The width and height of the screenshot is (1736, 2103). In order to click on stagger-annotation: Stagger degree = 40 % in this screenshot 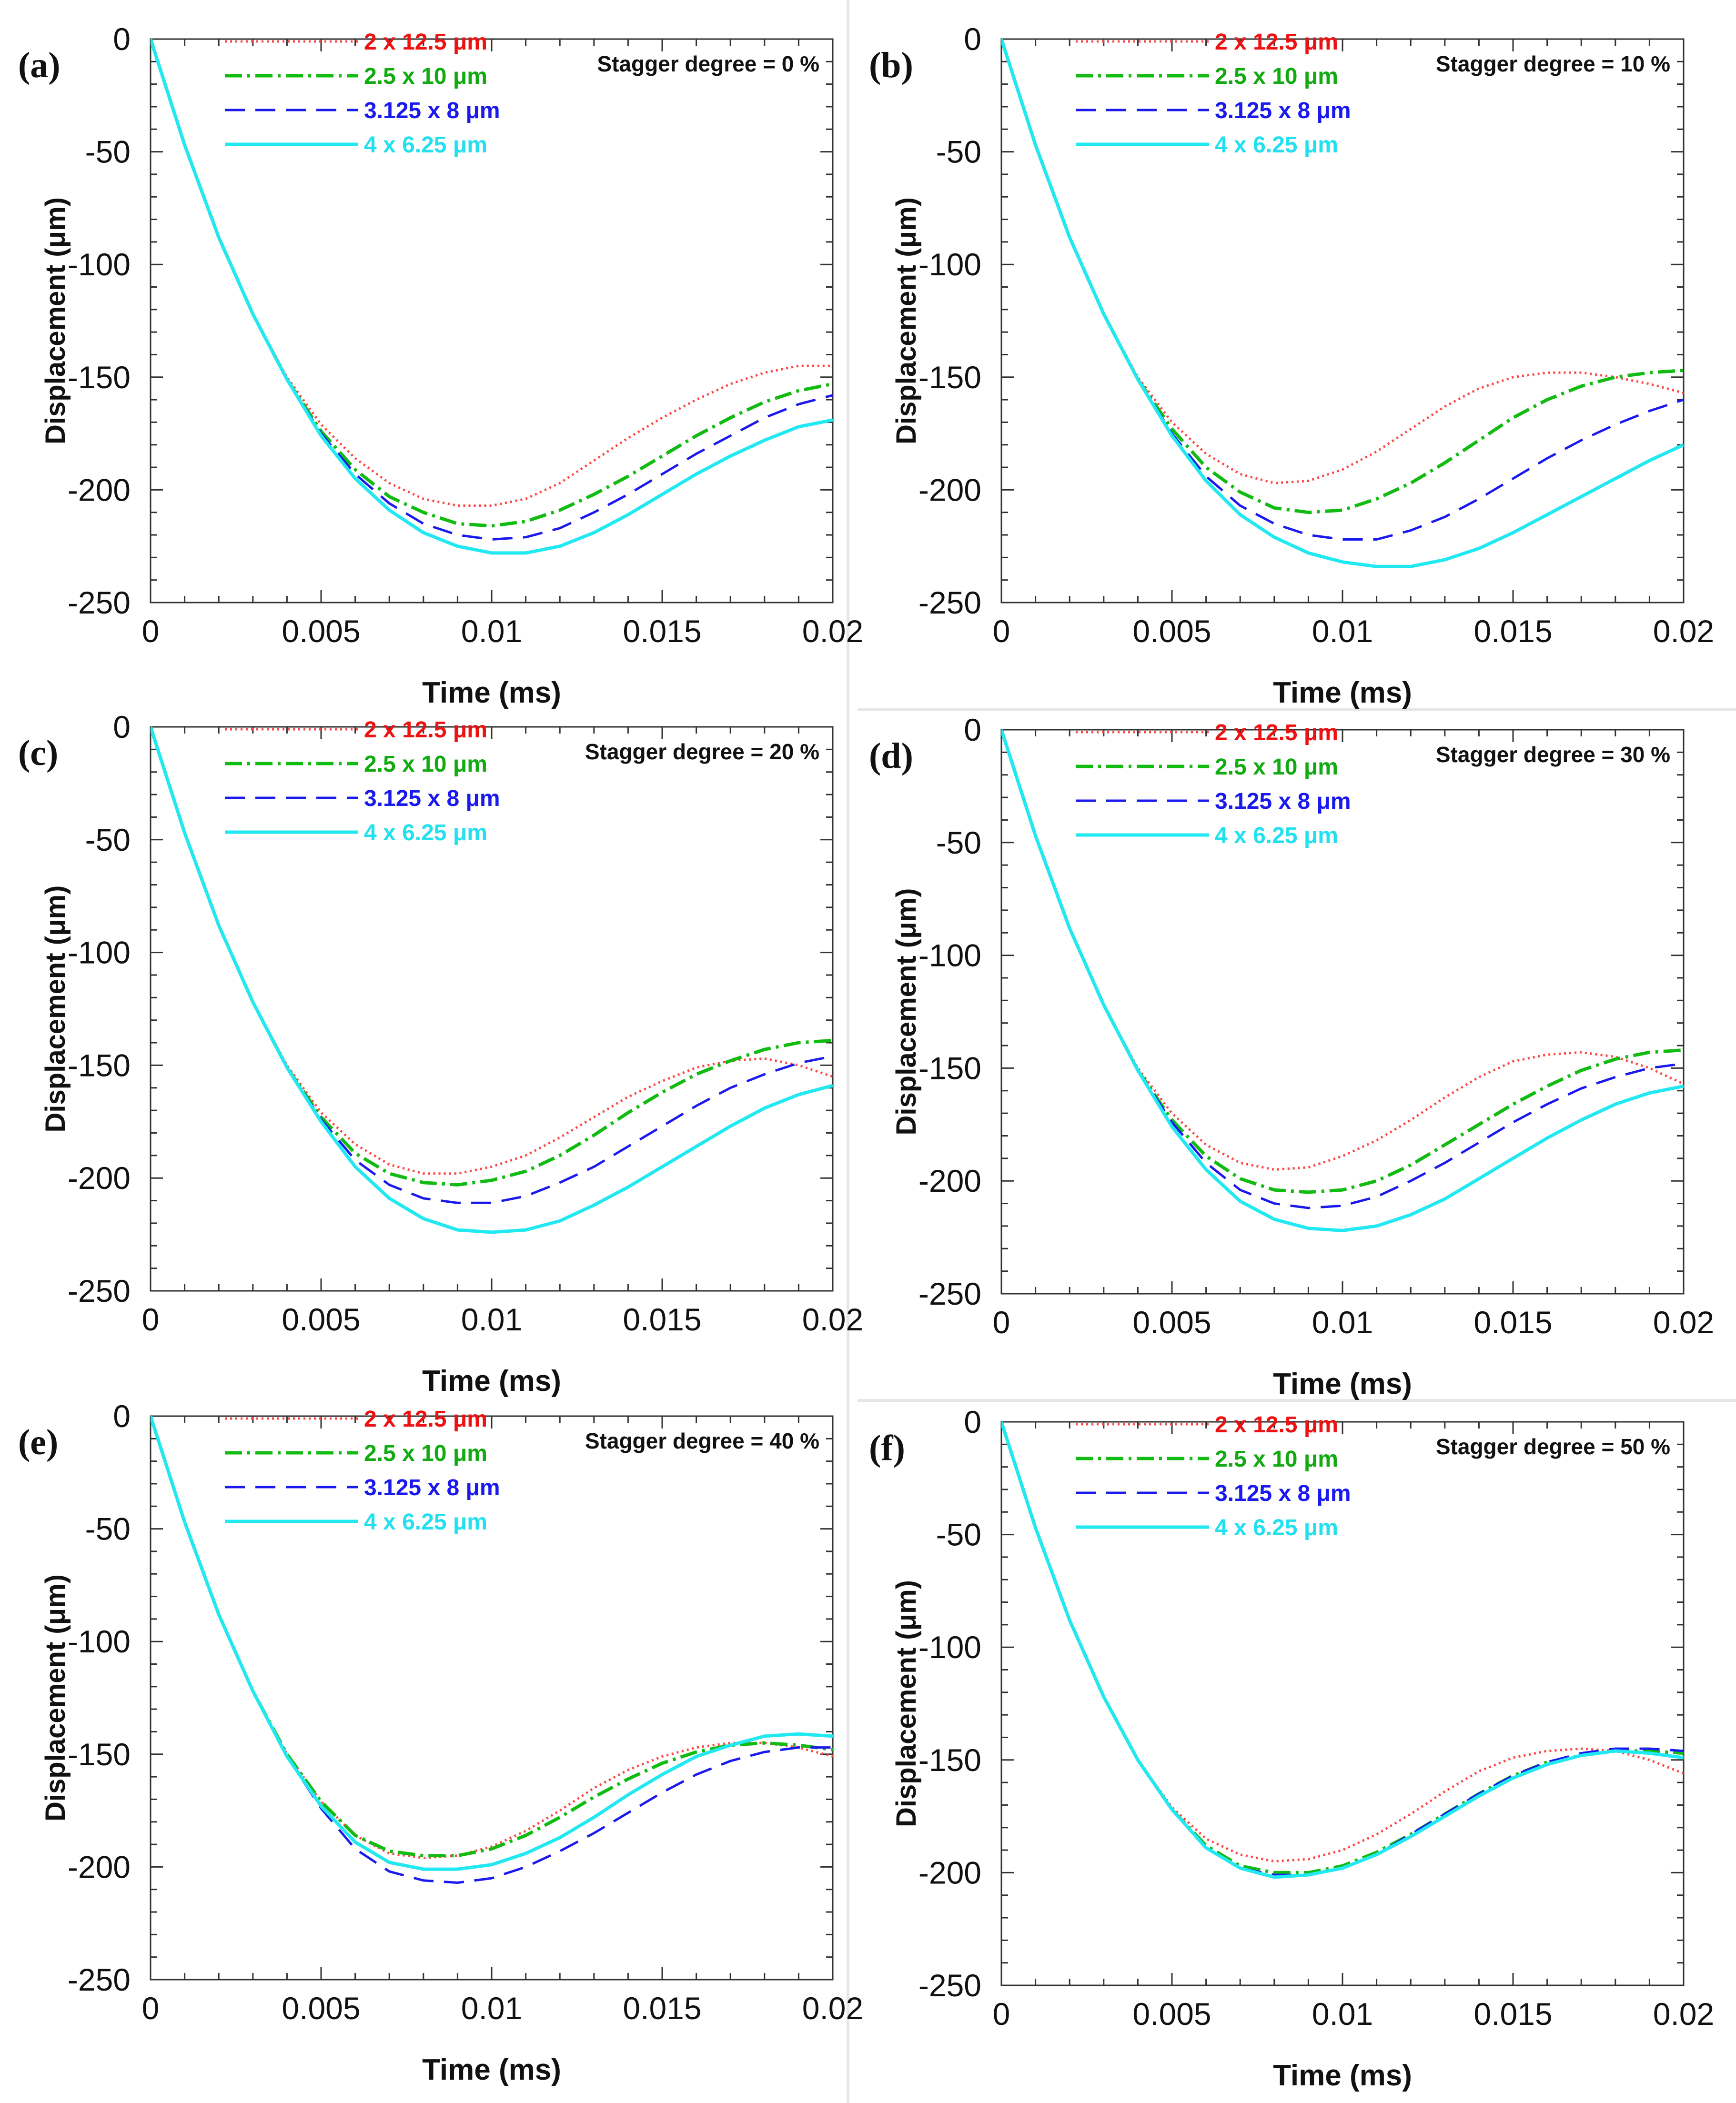, I will do `click(702, 1441)`.